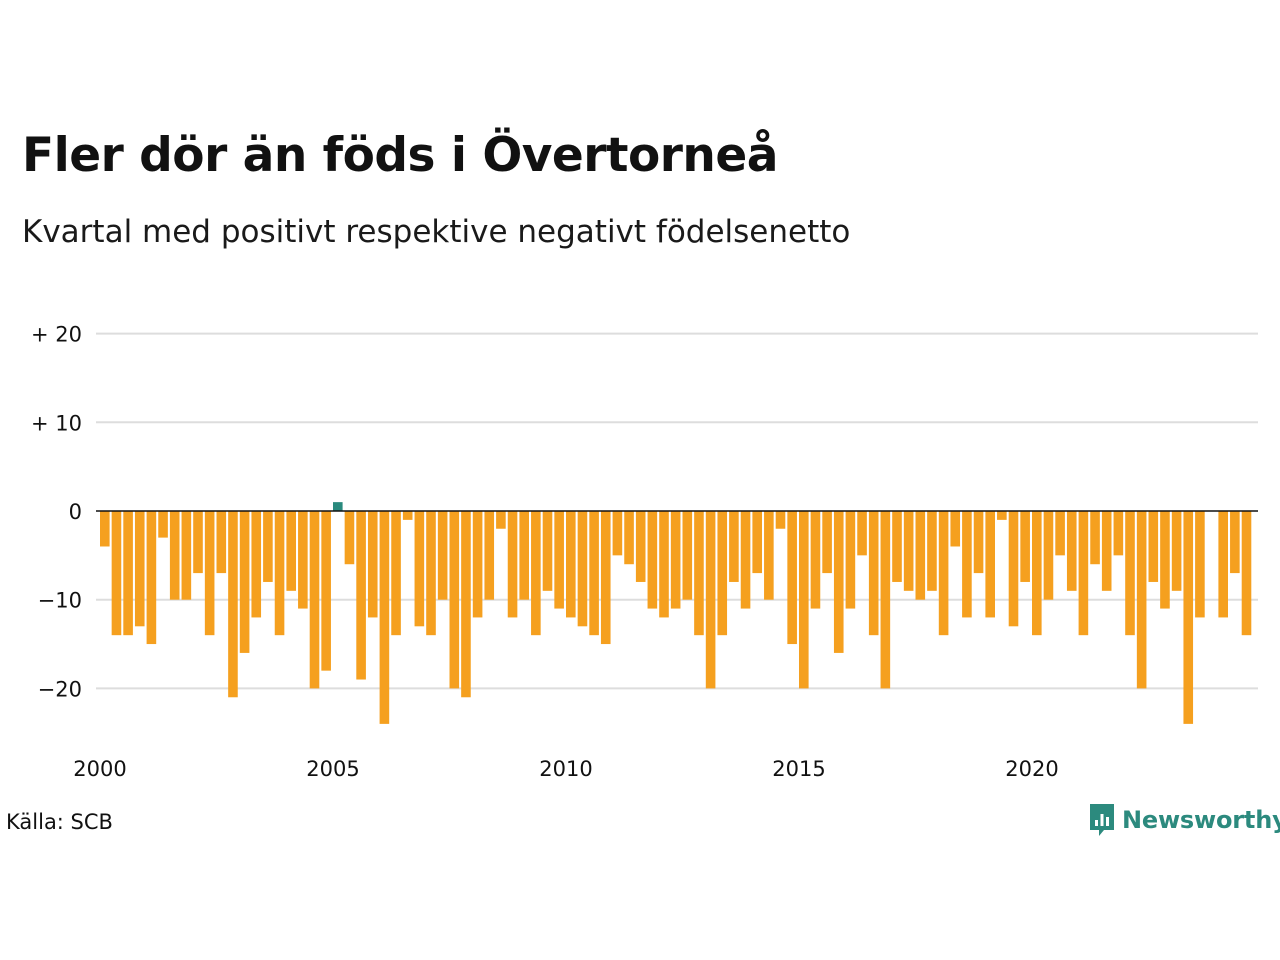 The height and width of the screenshot is (960, 1280). Describe the element at coordinates (56, 423) in the screenshot. I see `y-tick-label: + 10` at that location.